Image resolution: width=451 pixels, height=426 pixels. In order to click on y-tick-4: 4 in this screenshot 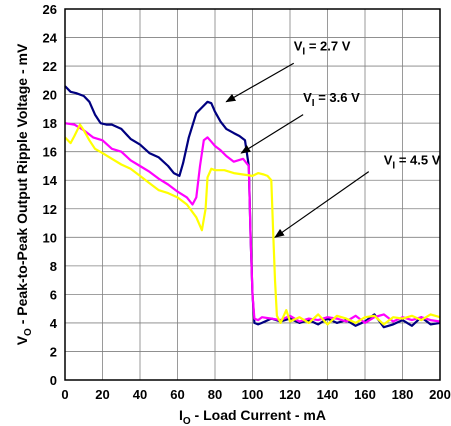, I will do `click(54, 323)`.